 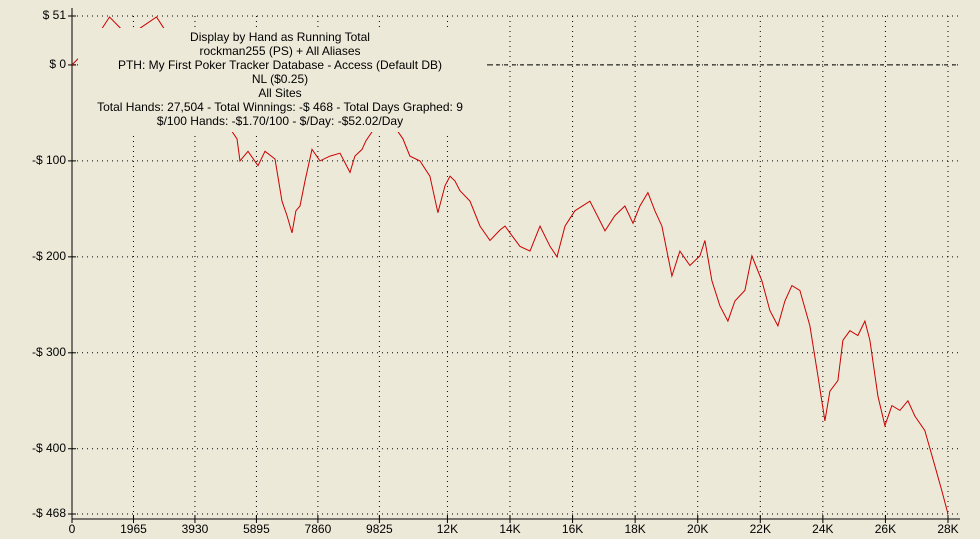 What do you see at coordinates (49, 352) in the screenshot?
I see `y-tick-label: -$ 300` at bounding box center [49, 352].